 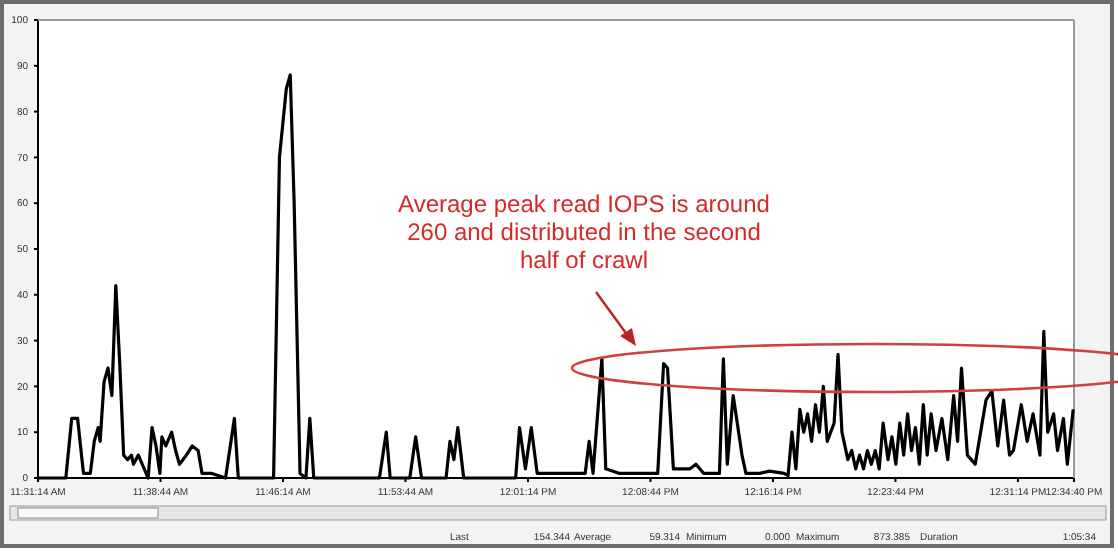 What do you see at coordinates (584, 232) in the screenshot?
I see `annotation: Average peak read IOPS is around 260 and distributed in the second half of crawl` at bounding box center [584, 232].